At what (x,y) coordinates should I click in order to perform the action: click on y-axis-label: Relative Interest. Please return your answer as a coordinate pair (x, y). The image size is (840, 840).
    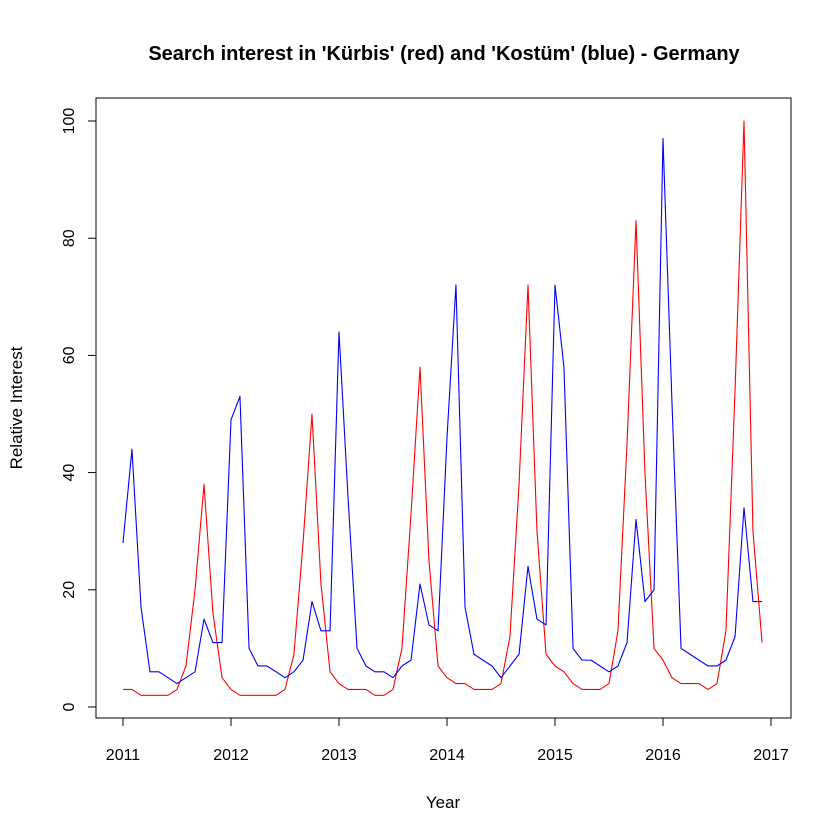
    Looking at the image, I should click on (16, 407).